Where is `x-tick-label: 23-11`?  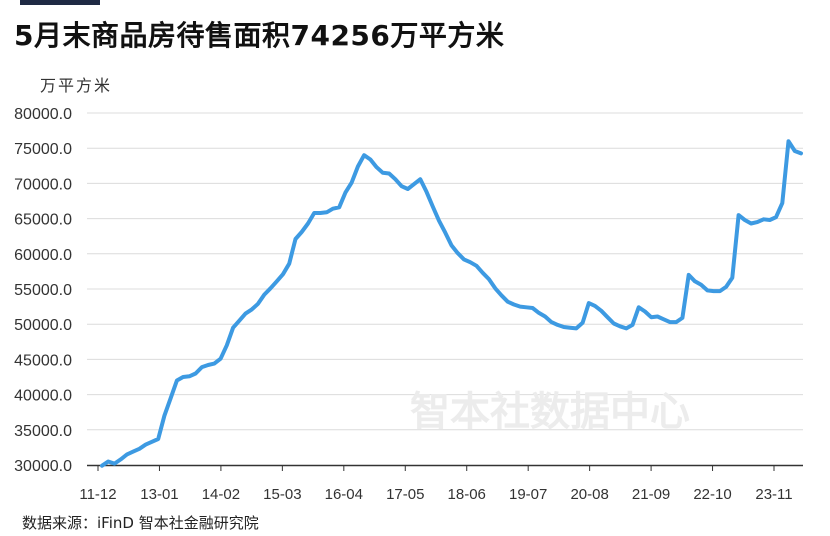 x-tick-label: 23-11 is located at coordinates (773, 494).